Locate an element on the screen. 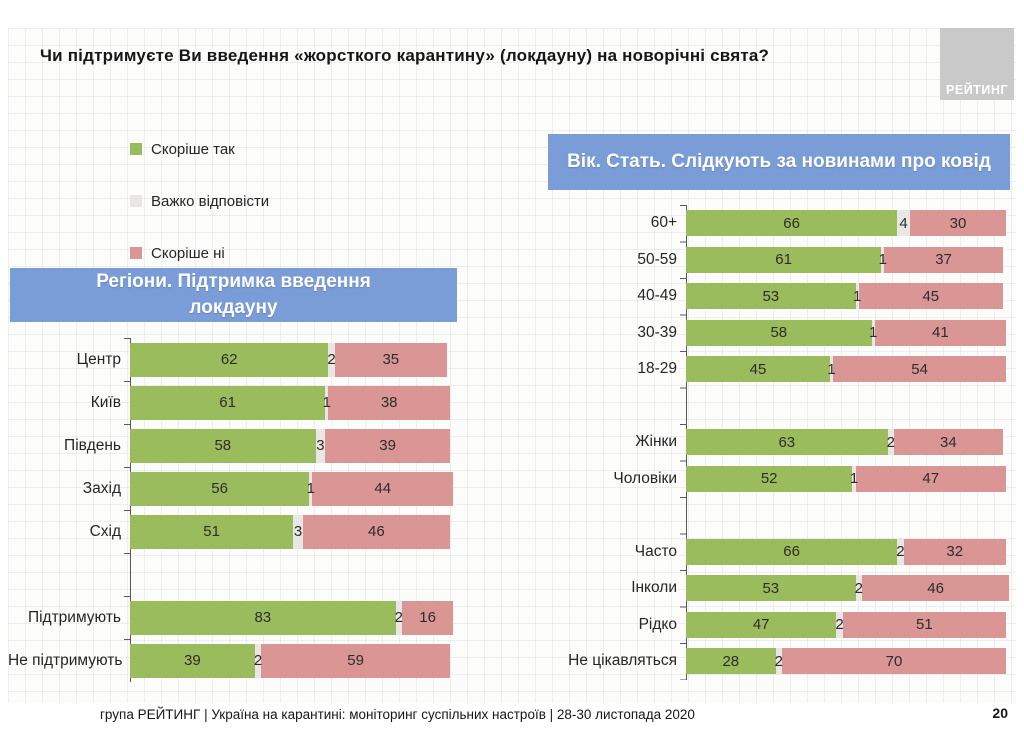 This screenshot has height=738, width=1024. legend-swatch-yes-icon is located at coordinates (136, 149).